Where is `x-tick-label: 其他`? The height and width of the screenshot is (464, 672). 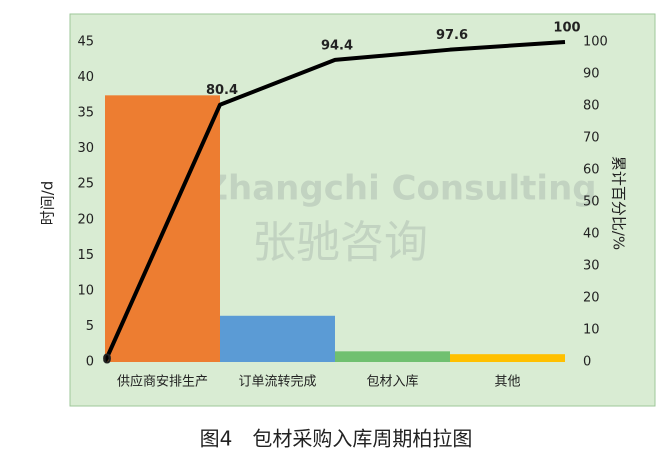 x-tick-label: 其他 is located at coordinates (507, 382).